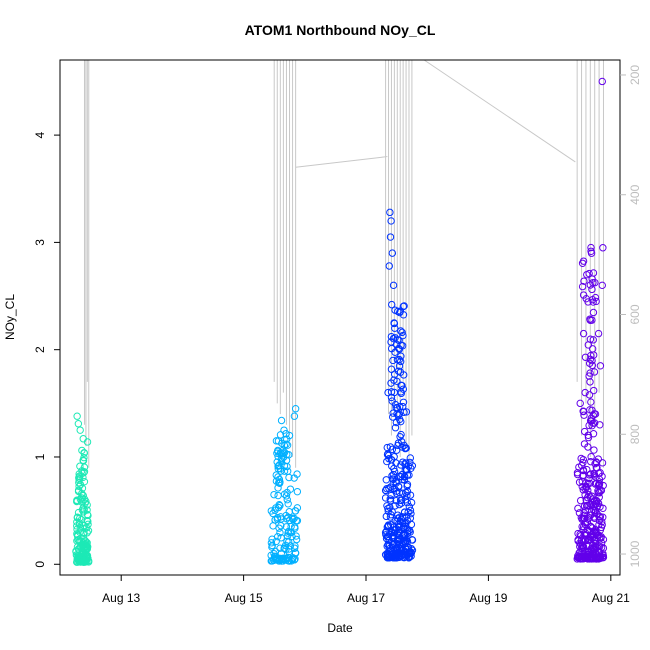  I want to click on y-tick-label: 3, so click(40, 242).